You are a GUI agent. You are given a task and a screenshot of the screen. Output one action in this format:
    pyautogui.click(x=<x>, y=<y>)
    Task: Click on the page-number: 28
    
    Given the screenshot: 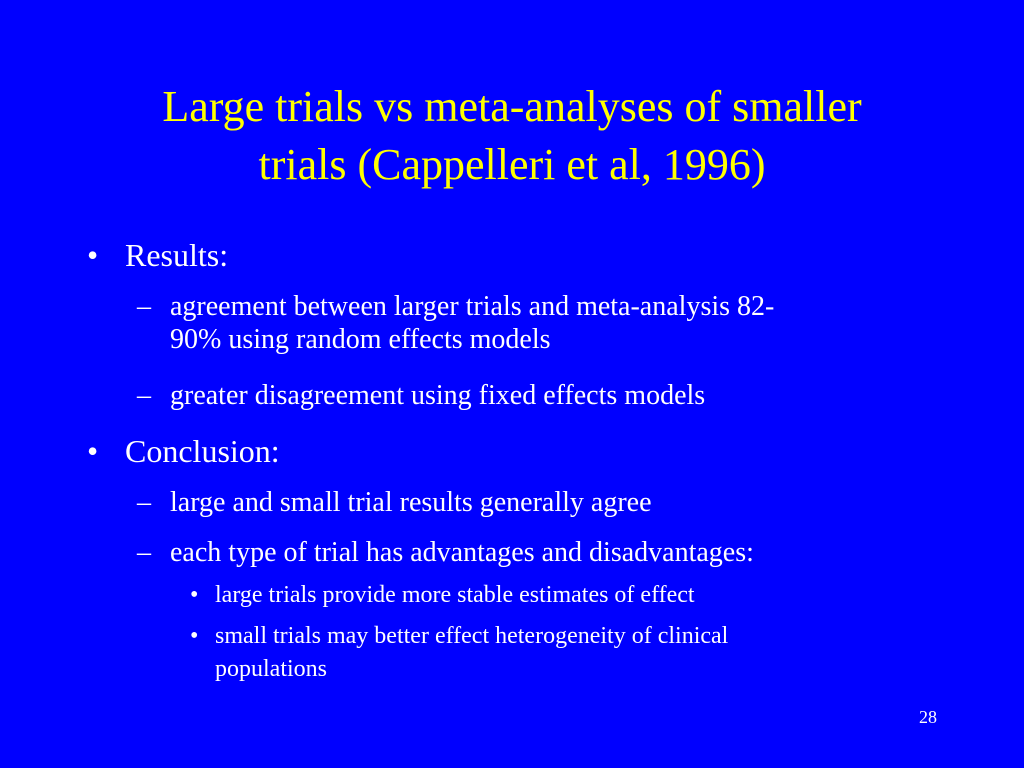 What is the action you would take?
    pyautogui.click(x=928, y=717)
    